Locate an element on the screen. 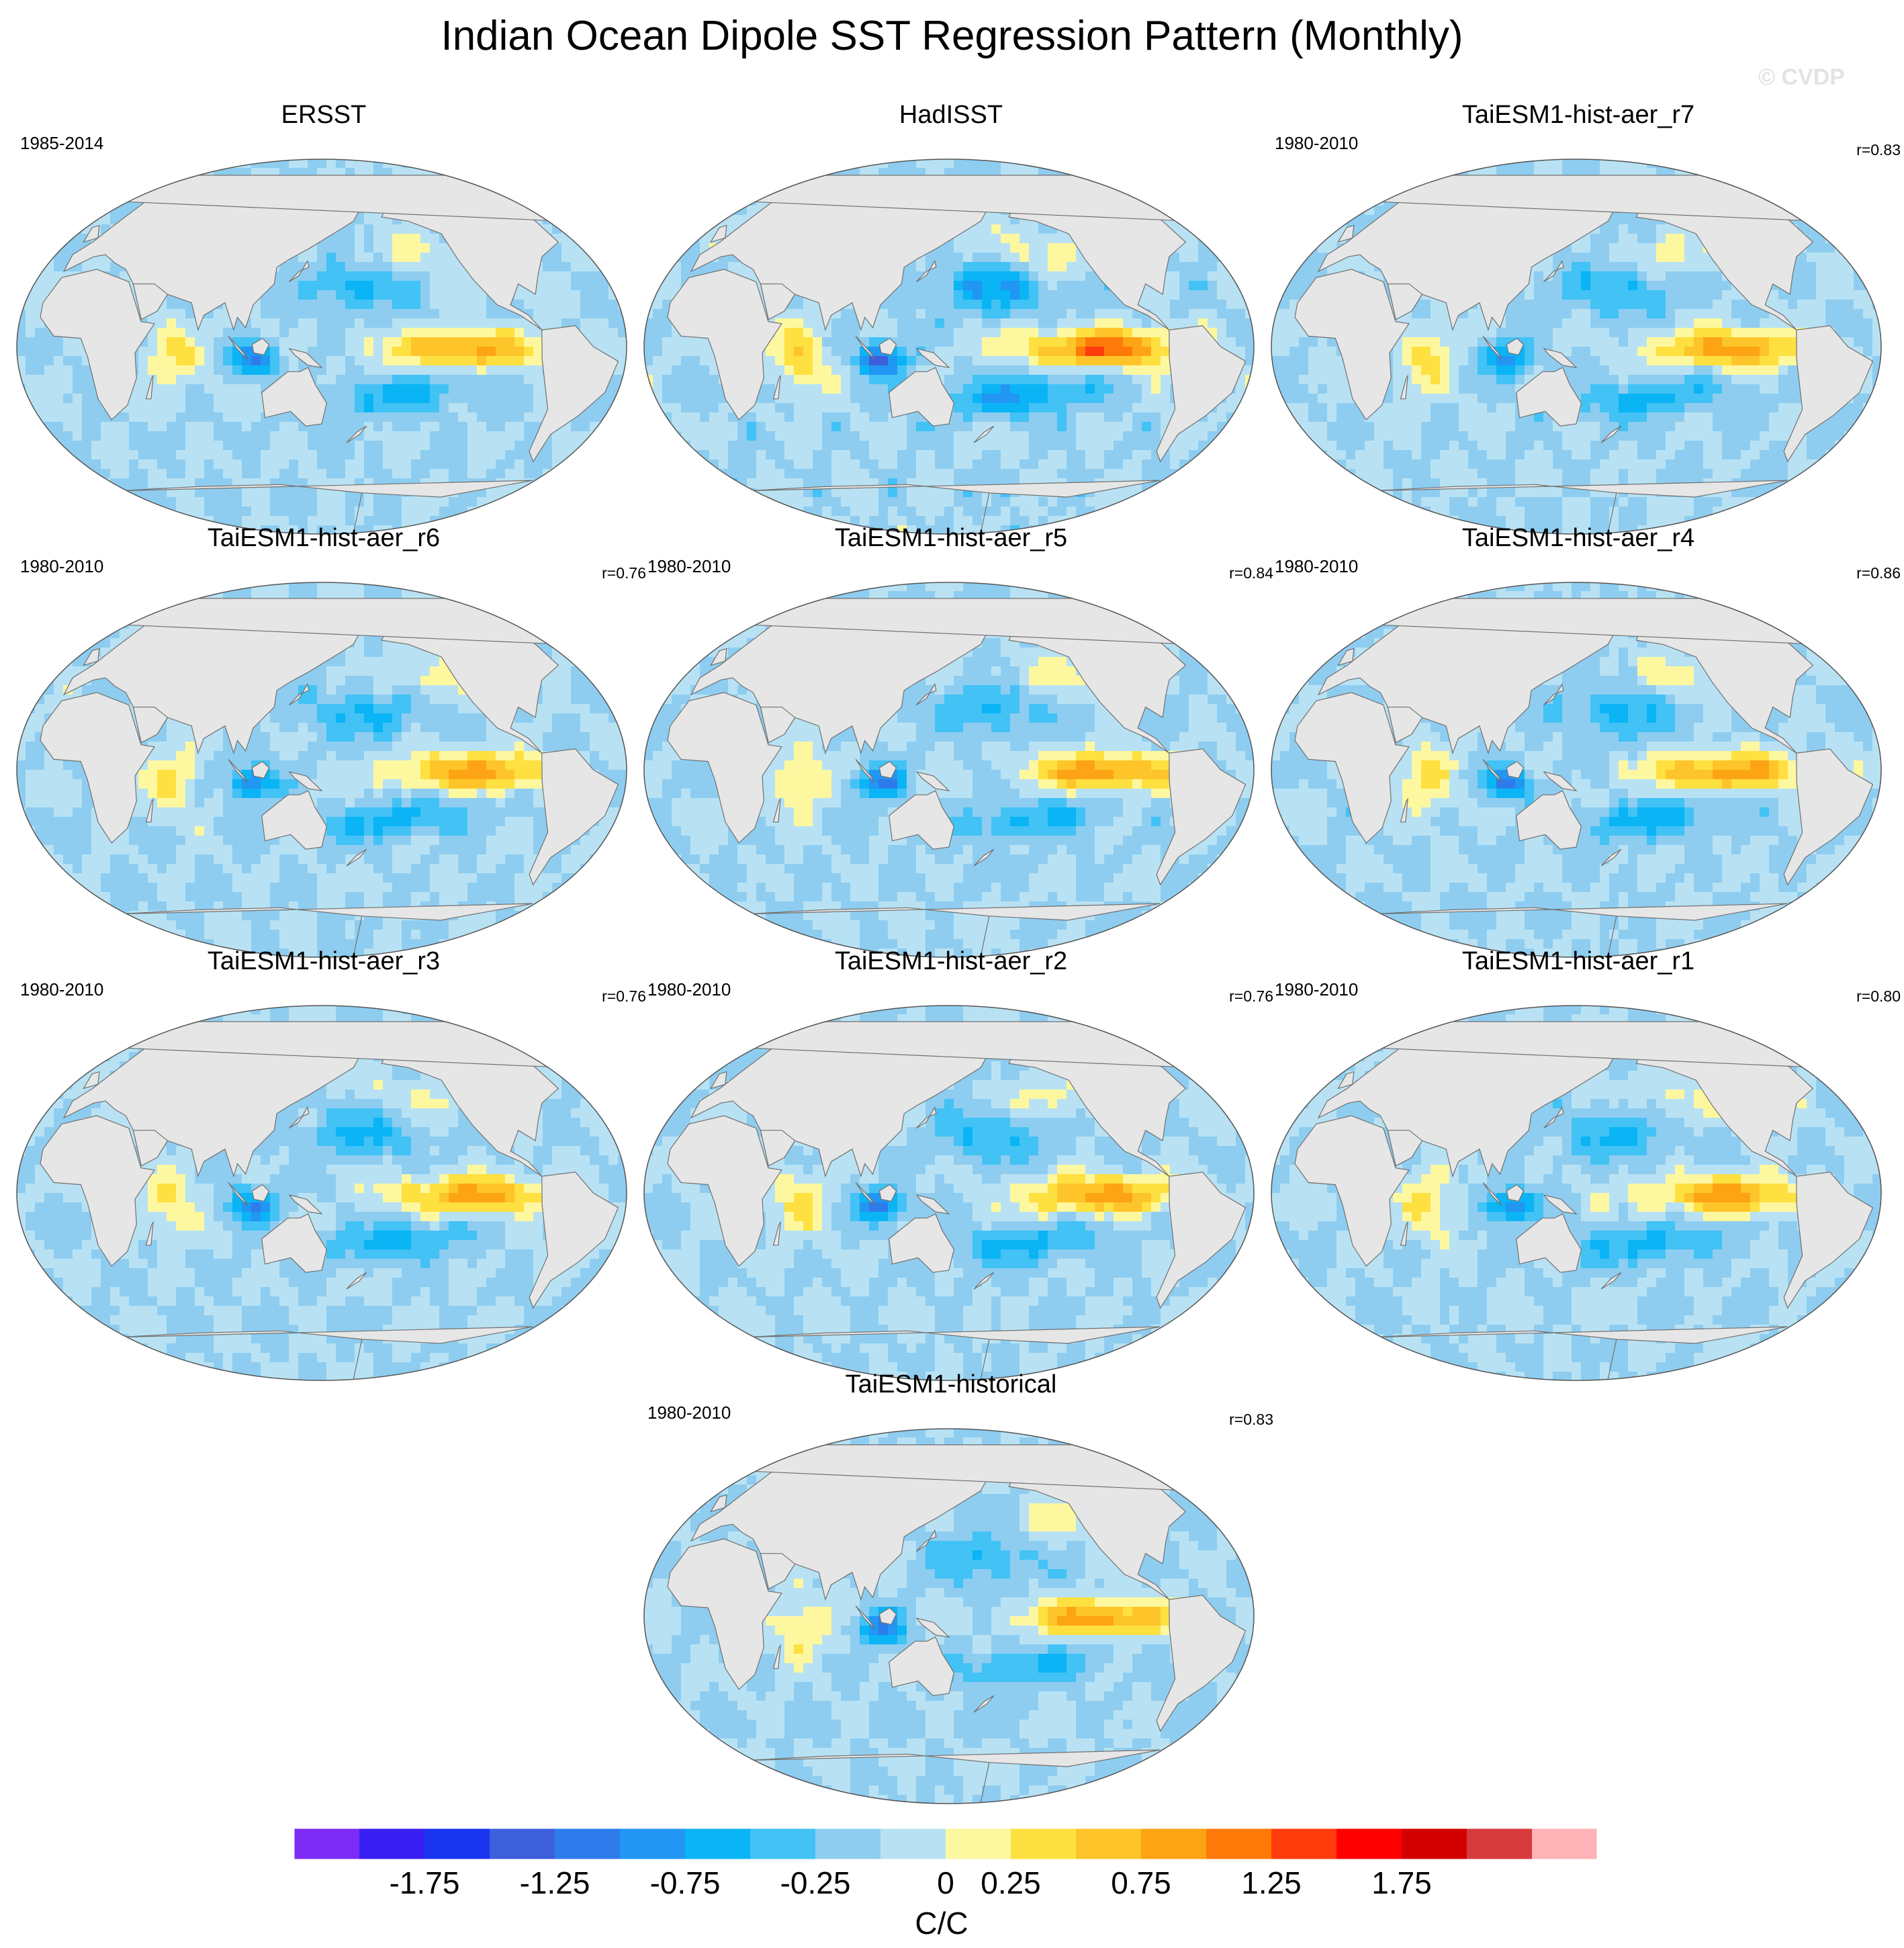 Image resolution: width=1904 pixels, height=1948 pixels. panel-pattern-correlation: r=0.84 is located at coordinates (1251, 573).